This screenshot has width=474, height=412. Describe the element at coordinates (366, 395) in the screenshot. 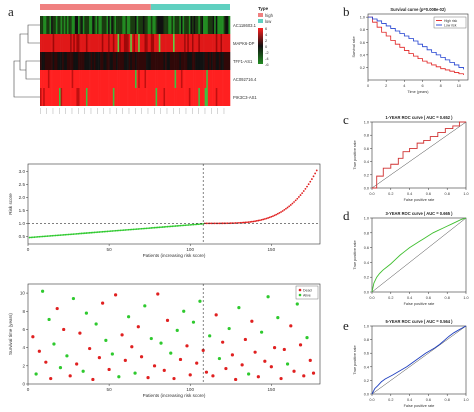

I see `y-tick-label: 0.0` at that location.